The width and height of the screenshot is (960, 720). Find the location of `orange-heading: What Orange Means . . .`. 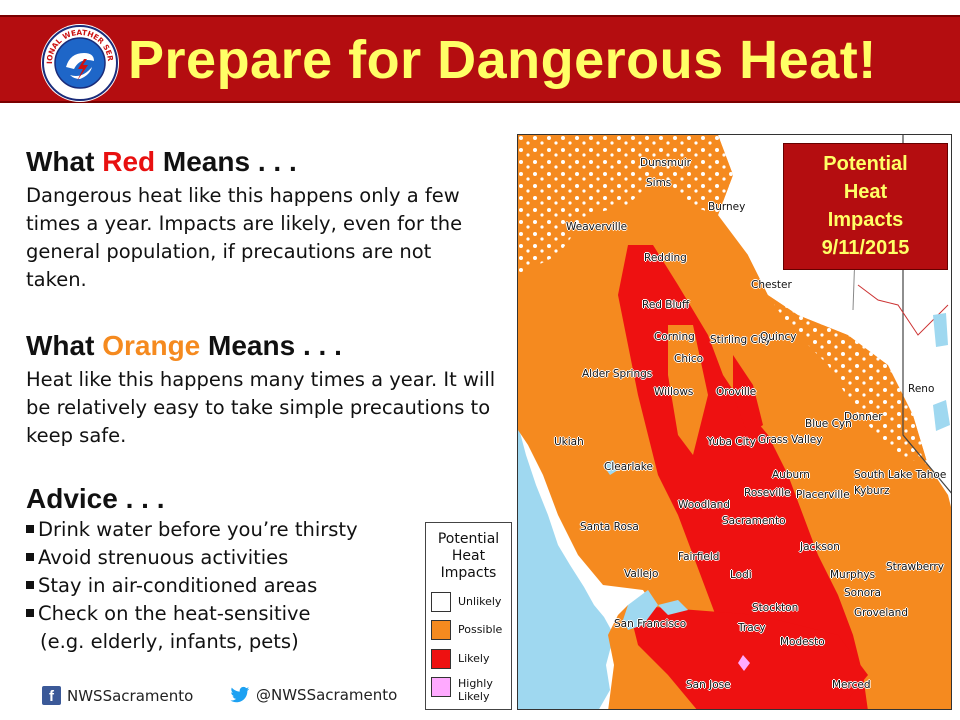

orange-heading: What Orange Means . . . is located at coordinates (184, 346).